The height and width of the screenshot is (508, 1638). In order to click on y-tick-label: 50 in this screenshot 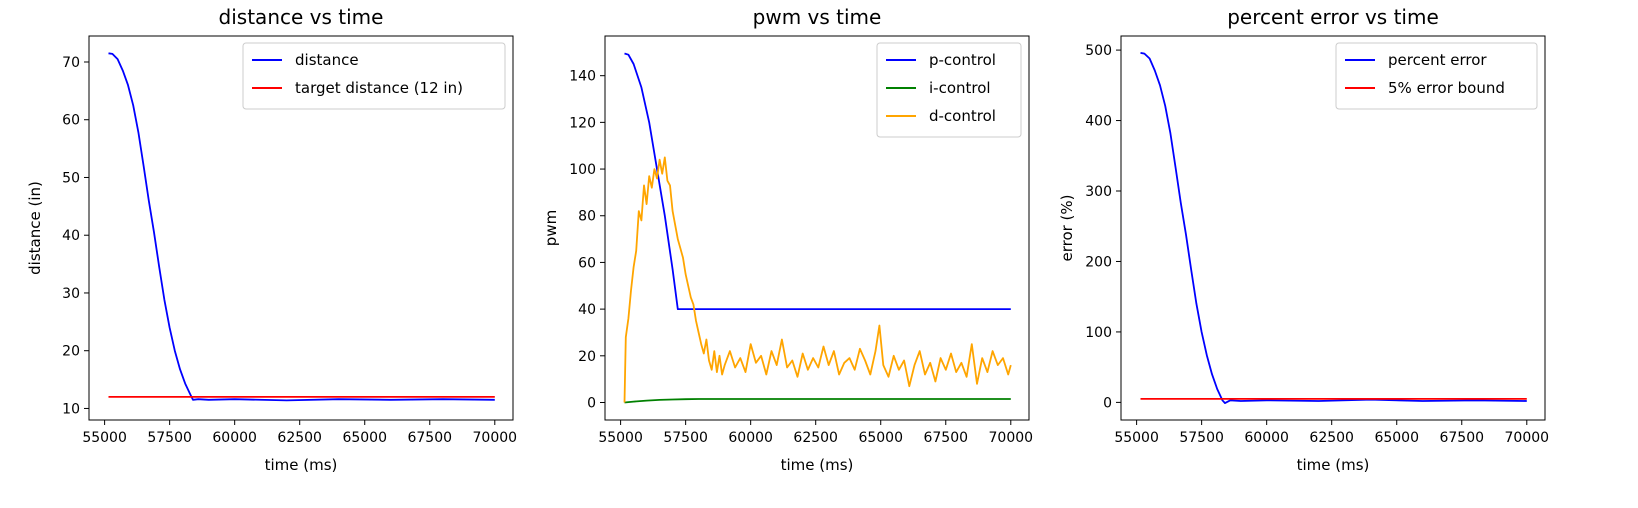, I will do `click(71, 178)`.